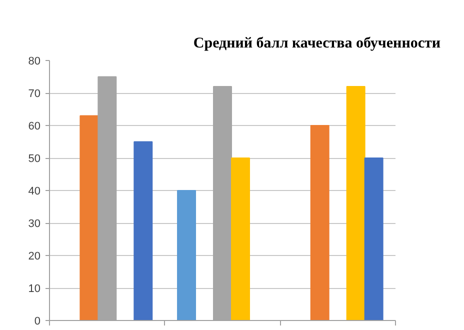 The width and height of the screenshot is (464, 330). I want to click on y-tick-label: 20, so click(34, 256).